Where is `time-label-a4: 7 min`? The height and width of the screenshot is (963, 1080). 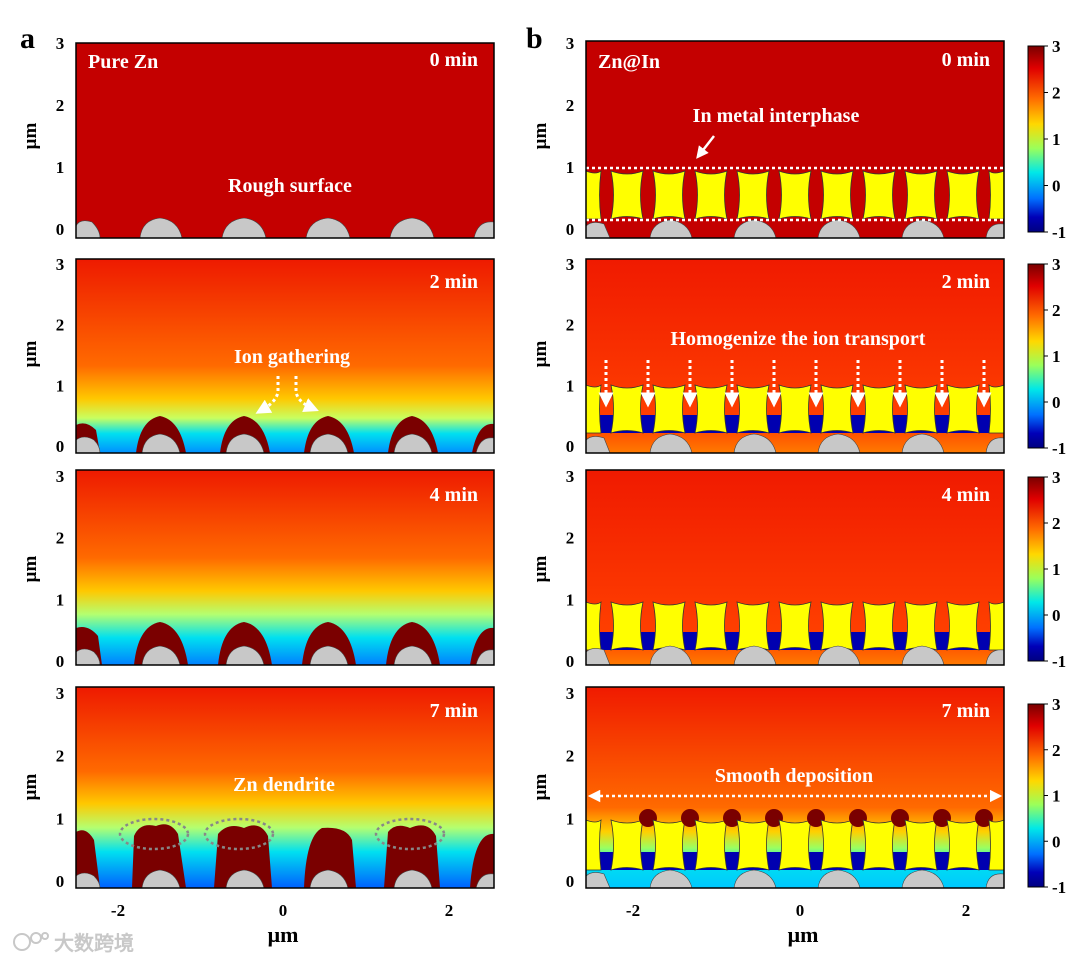
time-label-a4: 7 min is located at coordinates (454, 711).